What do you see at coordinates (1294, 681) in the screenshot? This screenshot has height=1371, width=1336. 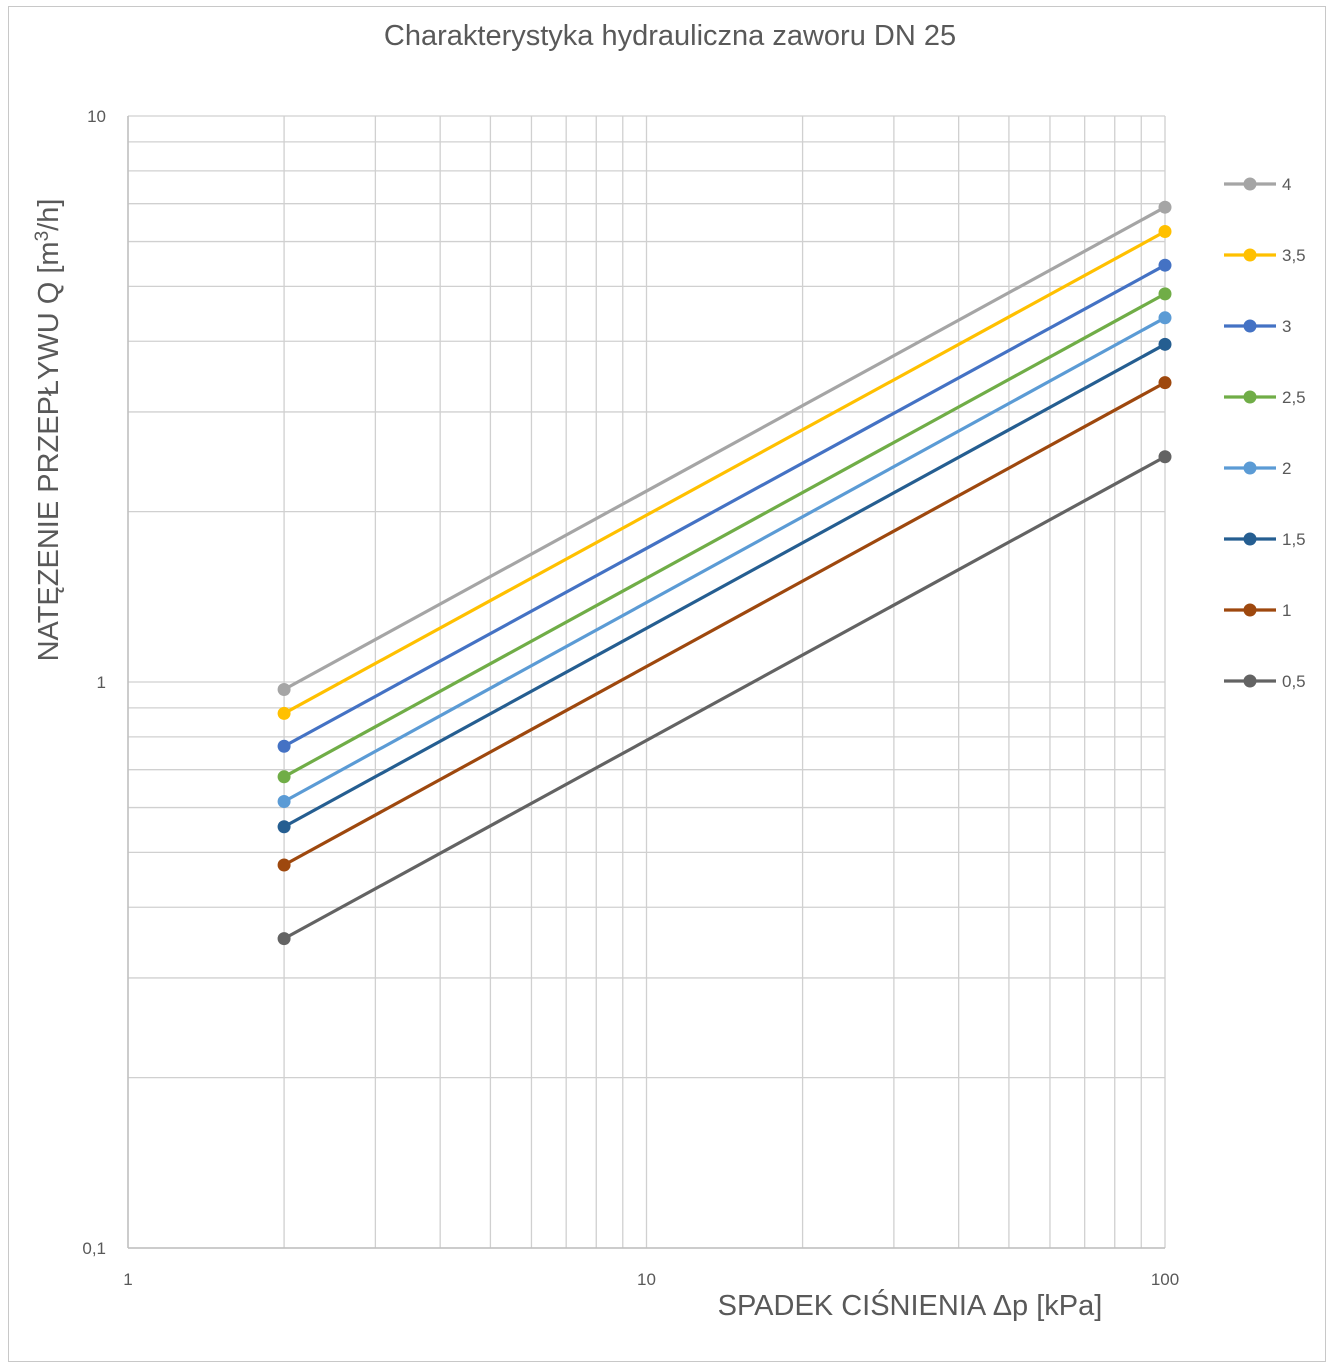 I see `legend-label: 0,5` at bounding box center [1294, 681].